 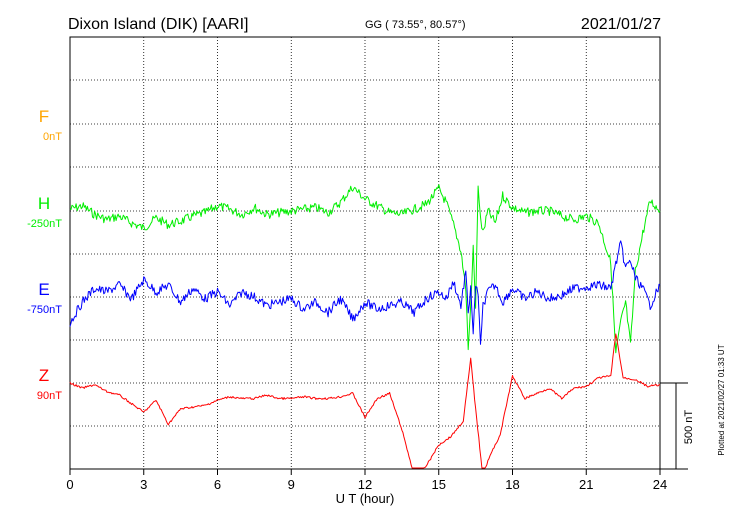 I want to click on series-baseline-h: -250nT, so click(x=44, y=224).